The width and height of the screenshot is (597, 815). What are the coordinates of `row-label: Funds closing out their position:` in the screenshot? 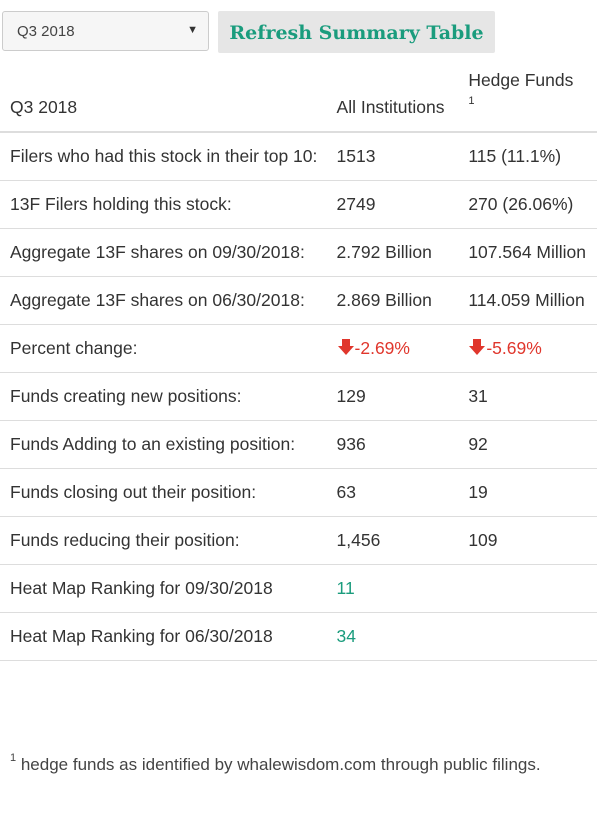 It's located at (163, 492).